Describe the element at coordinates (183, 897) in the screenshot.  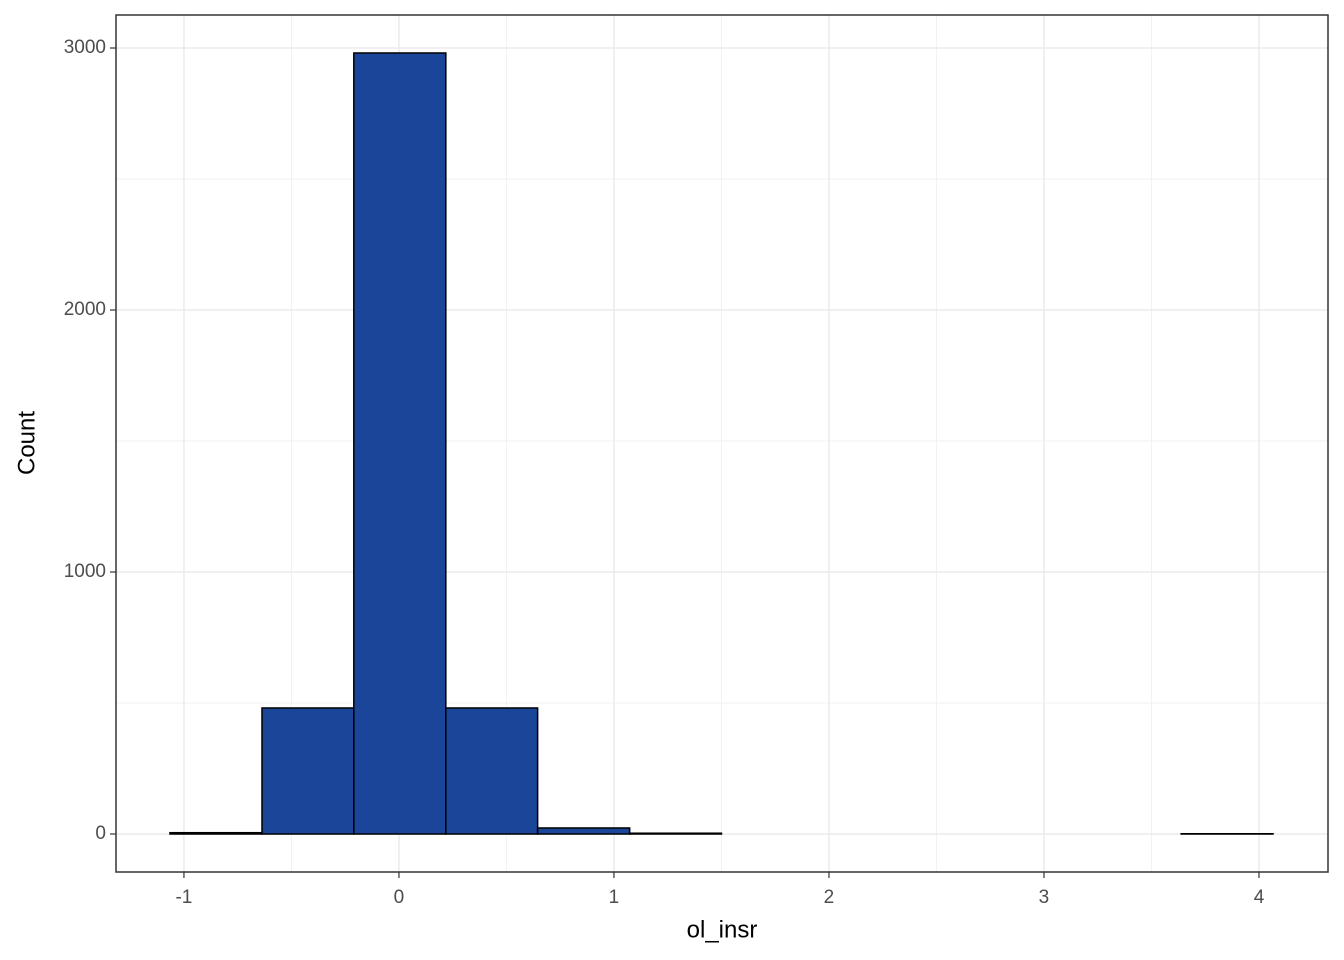
I see `x-tick-label: -1` at that location.